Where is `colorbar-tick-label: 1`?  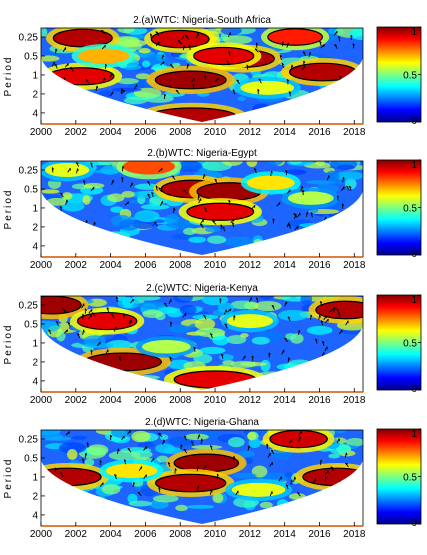 colorbar-tick-label: 1 is located at coordinates (414, 32).